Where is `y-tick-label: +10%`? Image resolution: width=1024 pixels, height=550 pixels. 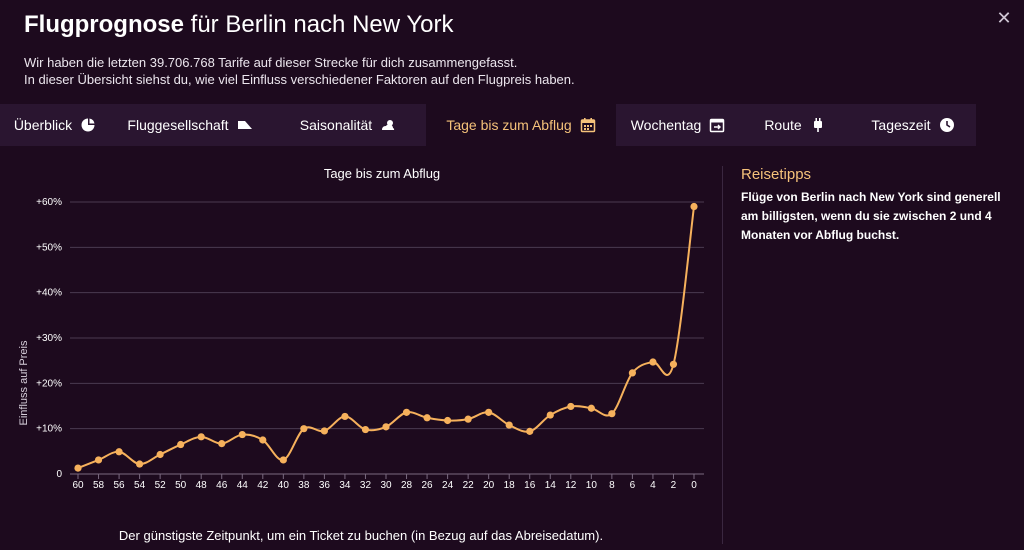
y-tick-label: +10% is located at coordinates (49, 429).